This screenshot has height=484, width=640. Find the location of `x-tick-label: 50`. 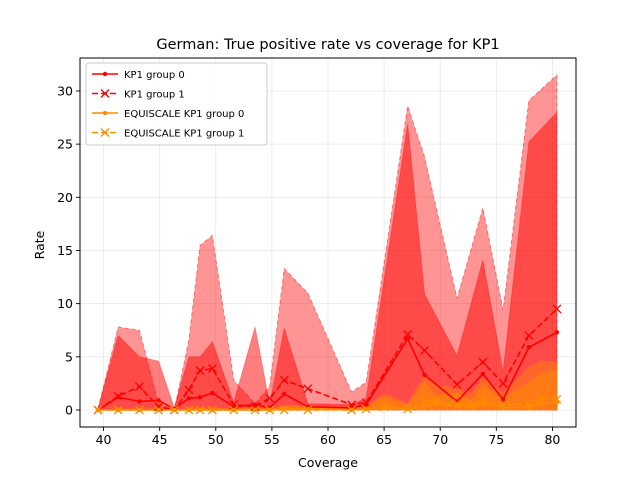

x-tick-label: 50 is located at coordinates (216, 439).